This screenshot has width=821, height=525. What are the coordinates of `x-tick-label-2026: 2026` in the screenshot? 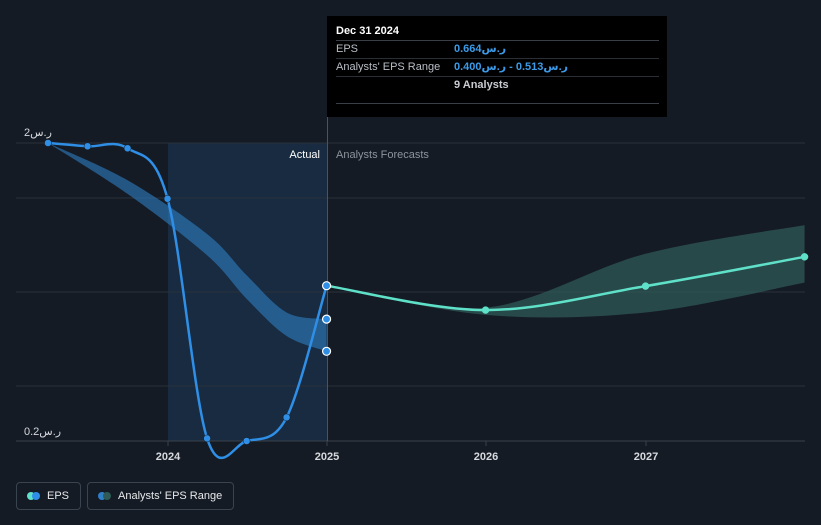 It's located at (486, 457).